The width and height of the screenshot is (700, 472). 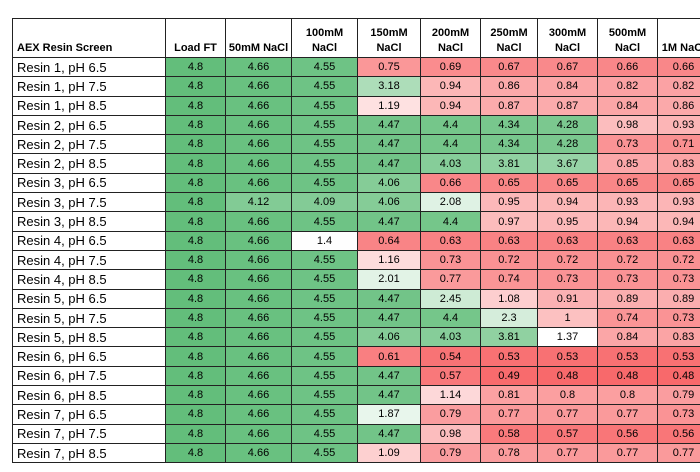 What do you see at coordinates (450, 38) in the screenshot?
I see `column-header: 200mM NaCl` at bounding box center [450, 38].